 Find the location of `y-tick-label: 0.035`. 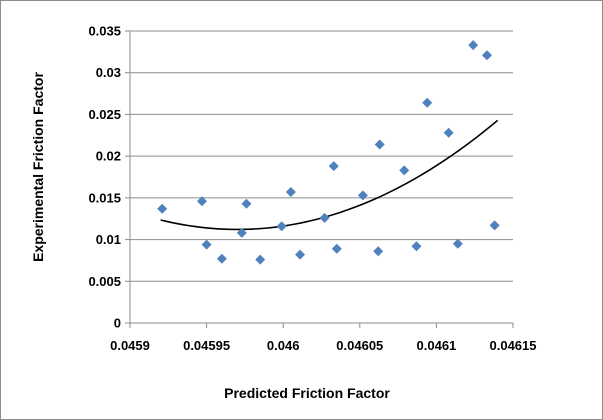

y-tick-label: 0.035 is located at coordinates (104, 31).